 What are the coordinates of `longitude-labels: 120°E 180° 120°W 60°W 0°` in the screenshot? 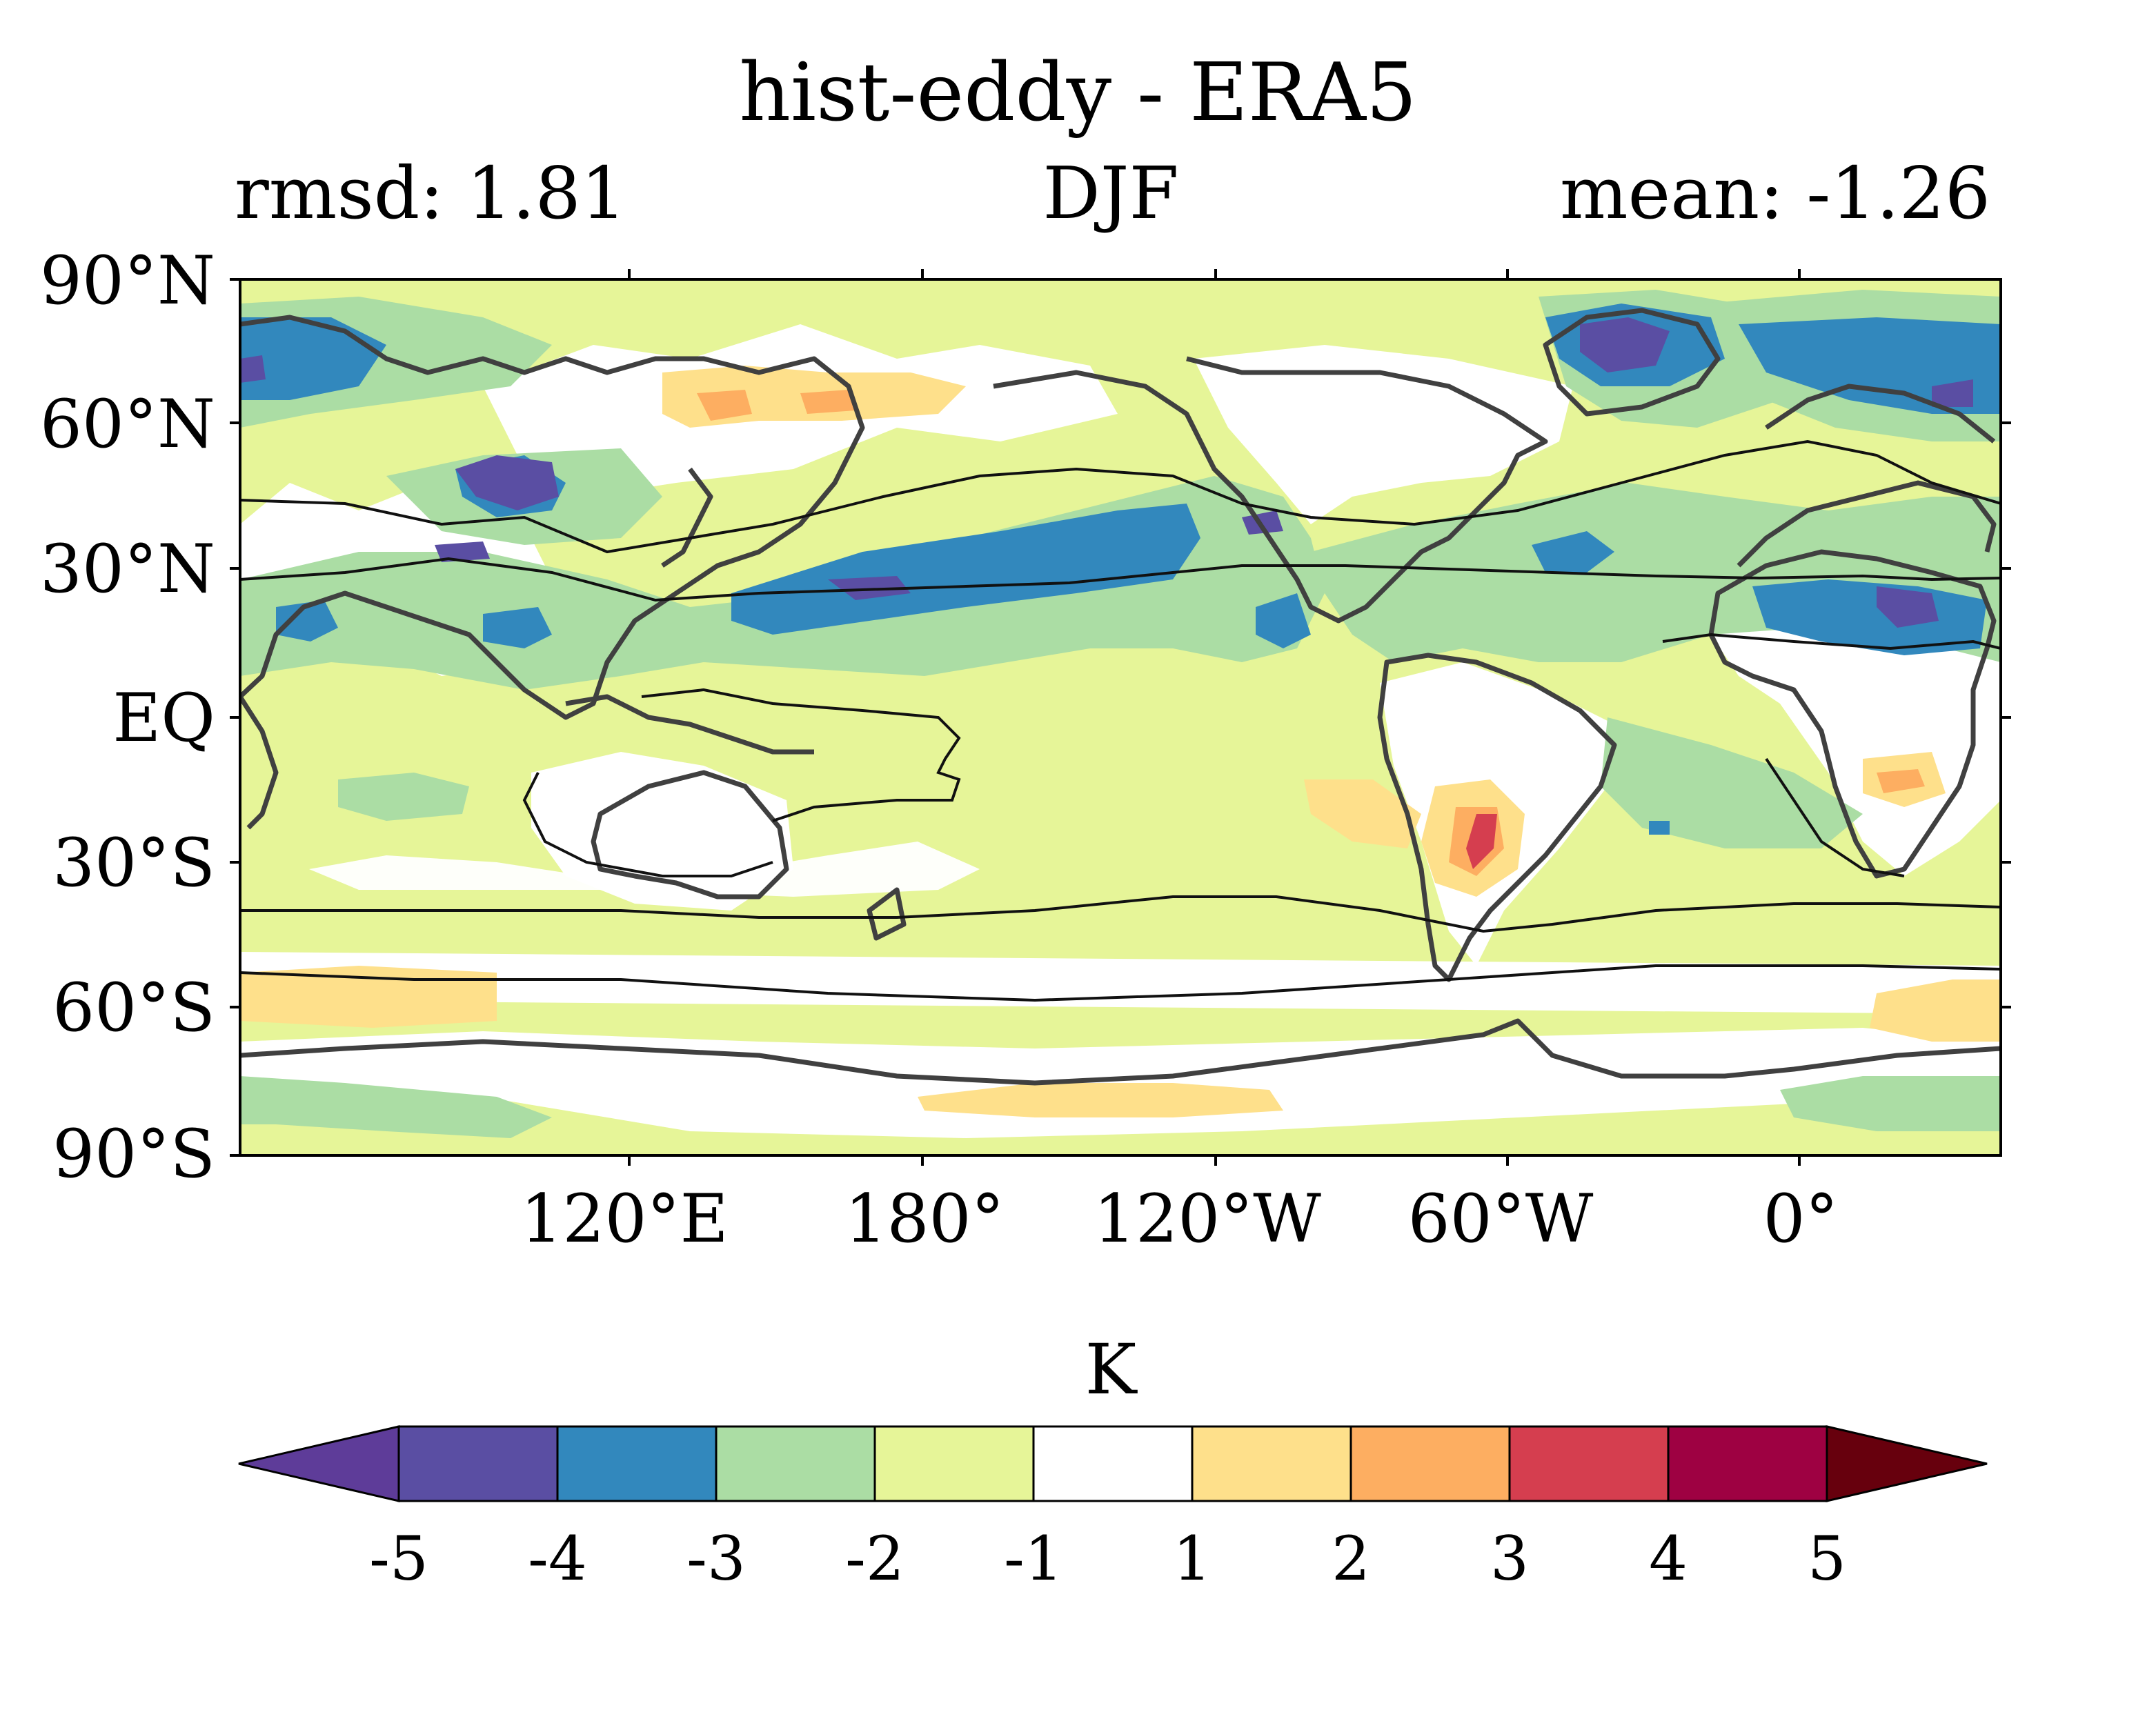 It's located at (1179, 1218).